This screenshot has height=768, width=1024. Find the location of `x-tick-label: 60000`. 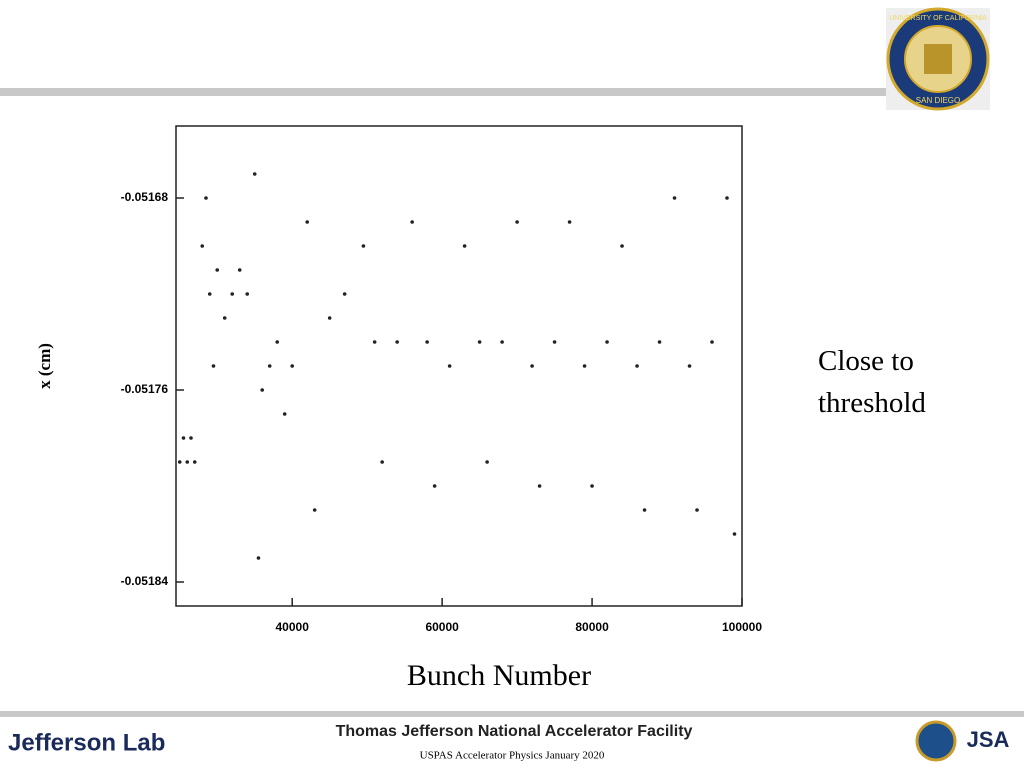

x-tick-label: 60000 is located at coordinates (442, 627).